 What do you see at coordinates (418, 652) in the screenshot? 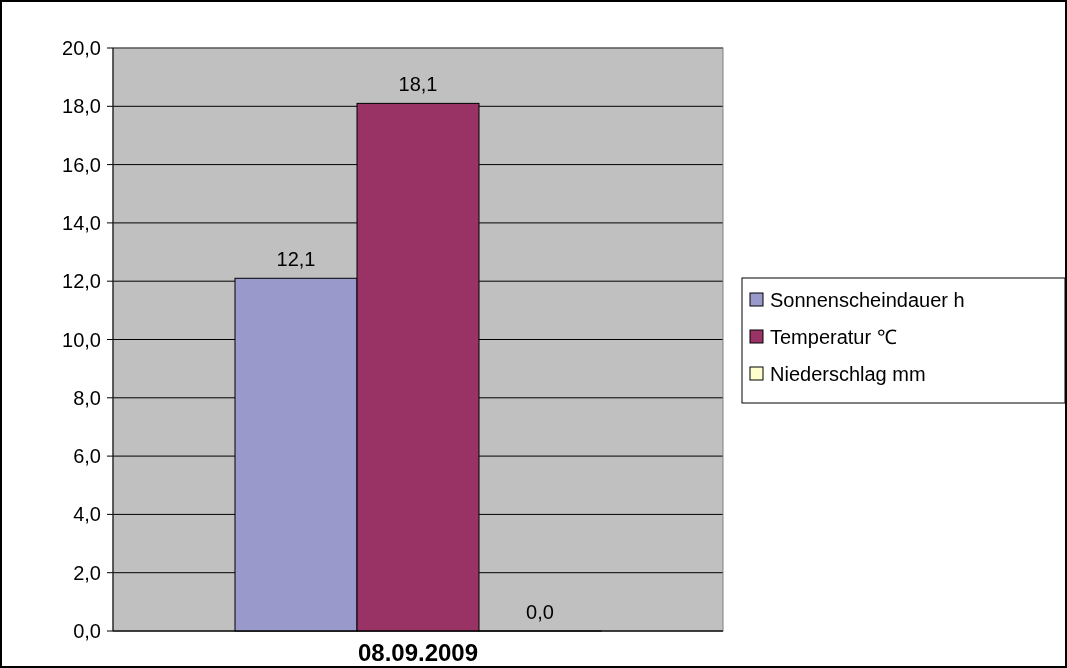
I see `x-tick-label: 08.09.2009` at bounding box center [418, 652].